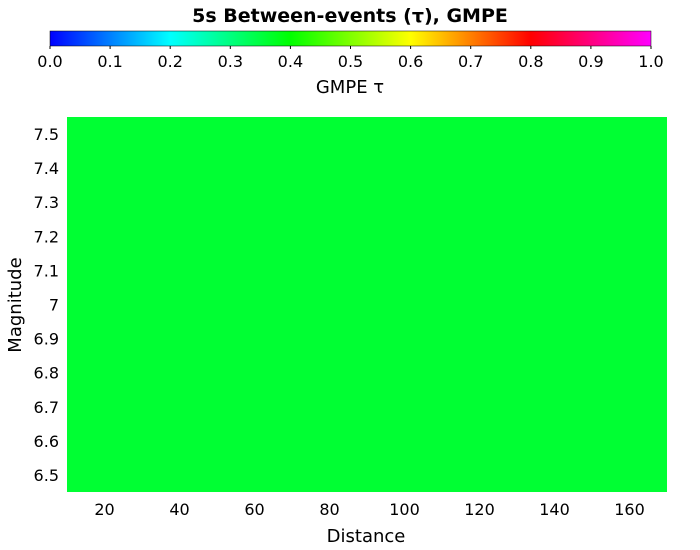 The height and width of the screenshot is (550, 700). I want to click on colorbar-tick-label: 0.5, so click(350, 61).